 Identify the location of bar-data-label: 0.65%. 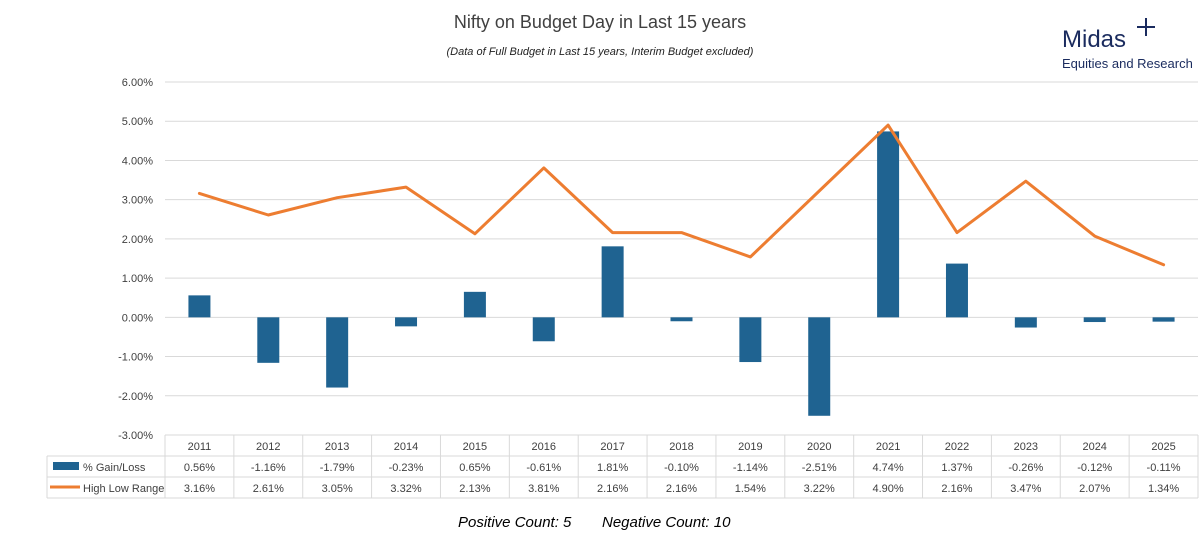
(474, 468).